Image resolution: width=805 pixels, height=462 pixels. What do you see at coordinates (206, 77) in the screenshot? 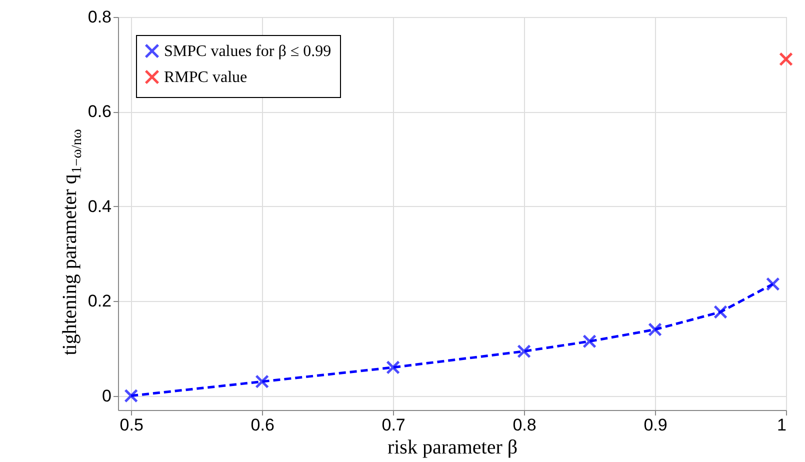
I see `legend-label: RMPC value` at bounding box center [206, 77].